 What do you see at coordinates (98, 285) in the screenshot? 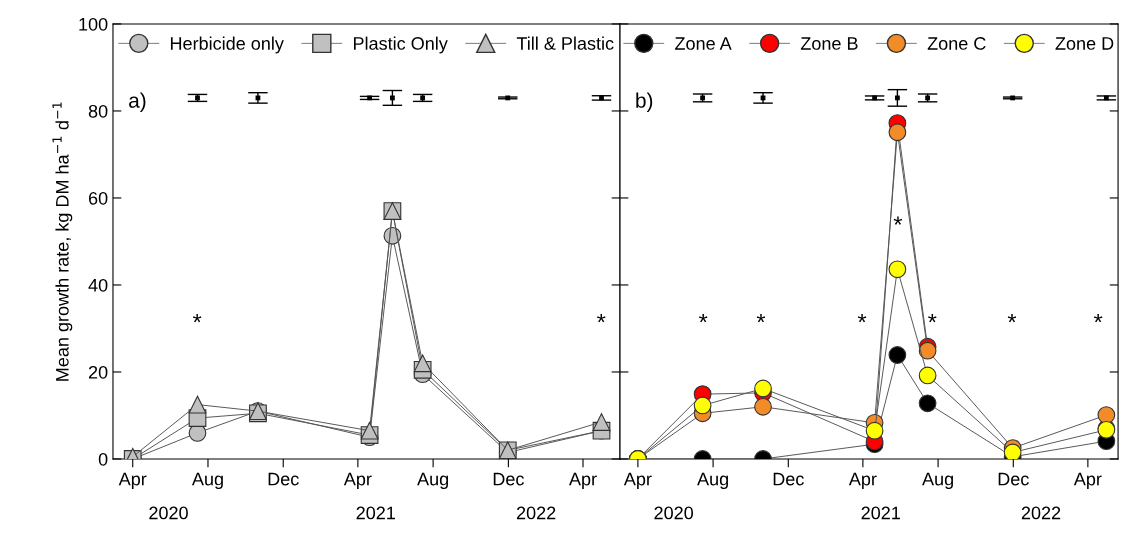
I see `y-tick-label: 40` at bounding box center [98, 285].